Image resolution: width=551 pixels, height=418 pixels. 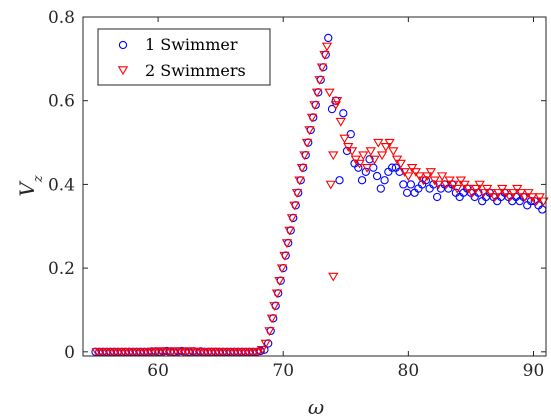 What do you see at coordinates (191, 44) in the screenshot?
I see `legend-label: 1 Swimmer` at bounding box center [191, 44].